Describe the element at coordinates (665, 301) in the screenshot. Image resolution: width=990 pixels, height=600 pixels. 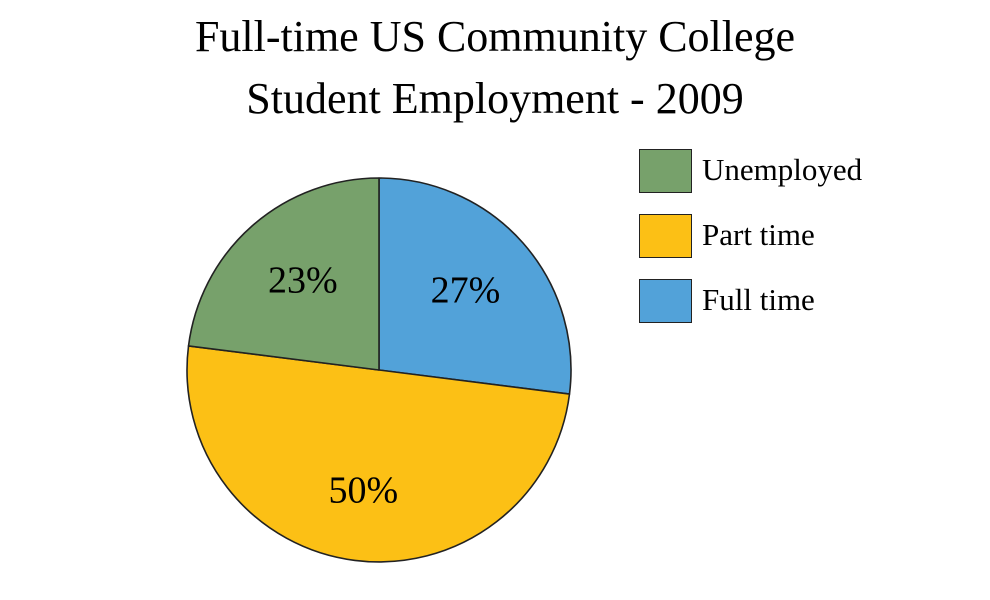
I see `legend-swatch-full-time` at that location.